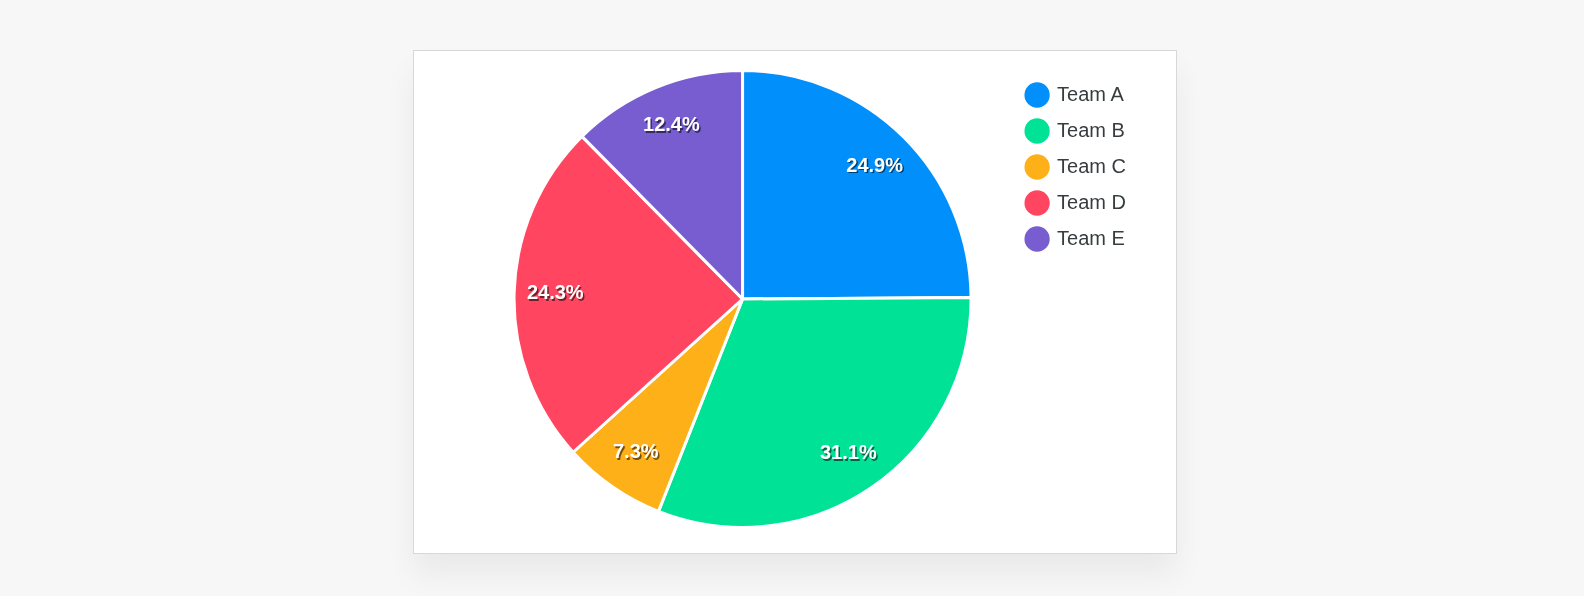  Describe the element at coordinates (848, 452) in the screenshot. I see `data-label: 31.1%` at that location.